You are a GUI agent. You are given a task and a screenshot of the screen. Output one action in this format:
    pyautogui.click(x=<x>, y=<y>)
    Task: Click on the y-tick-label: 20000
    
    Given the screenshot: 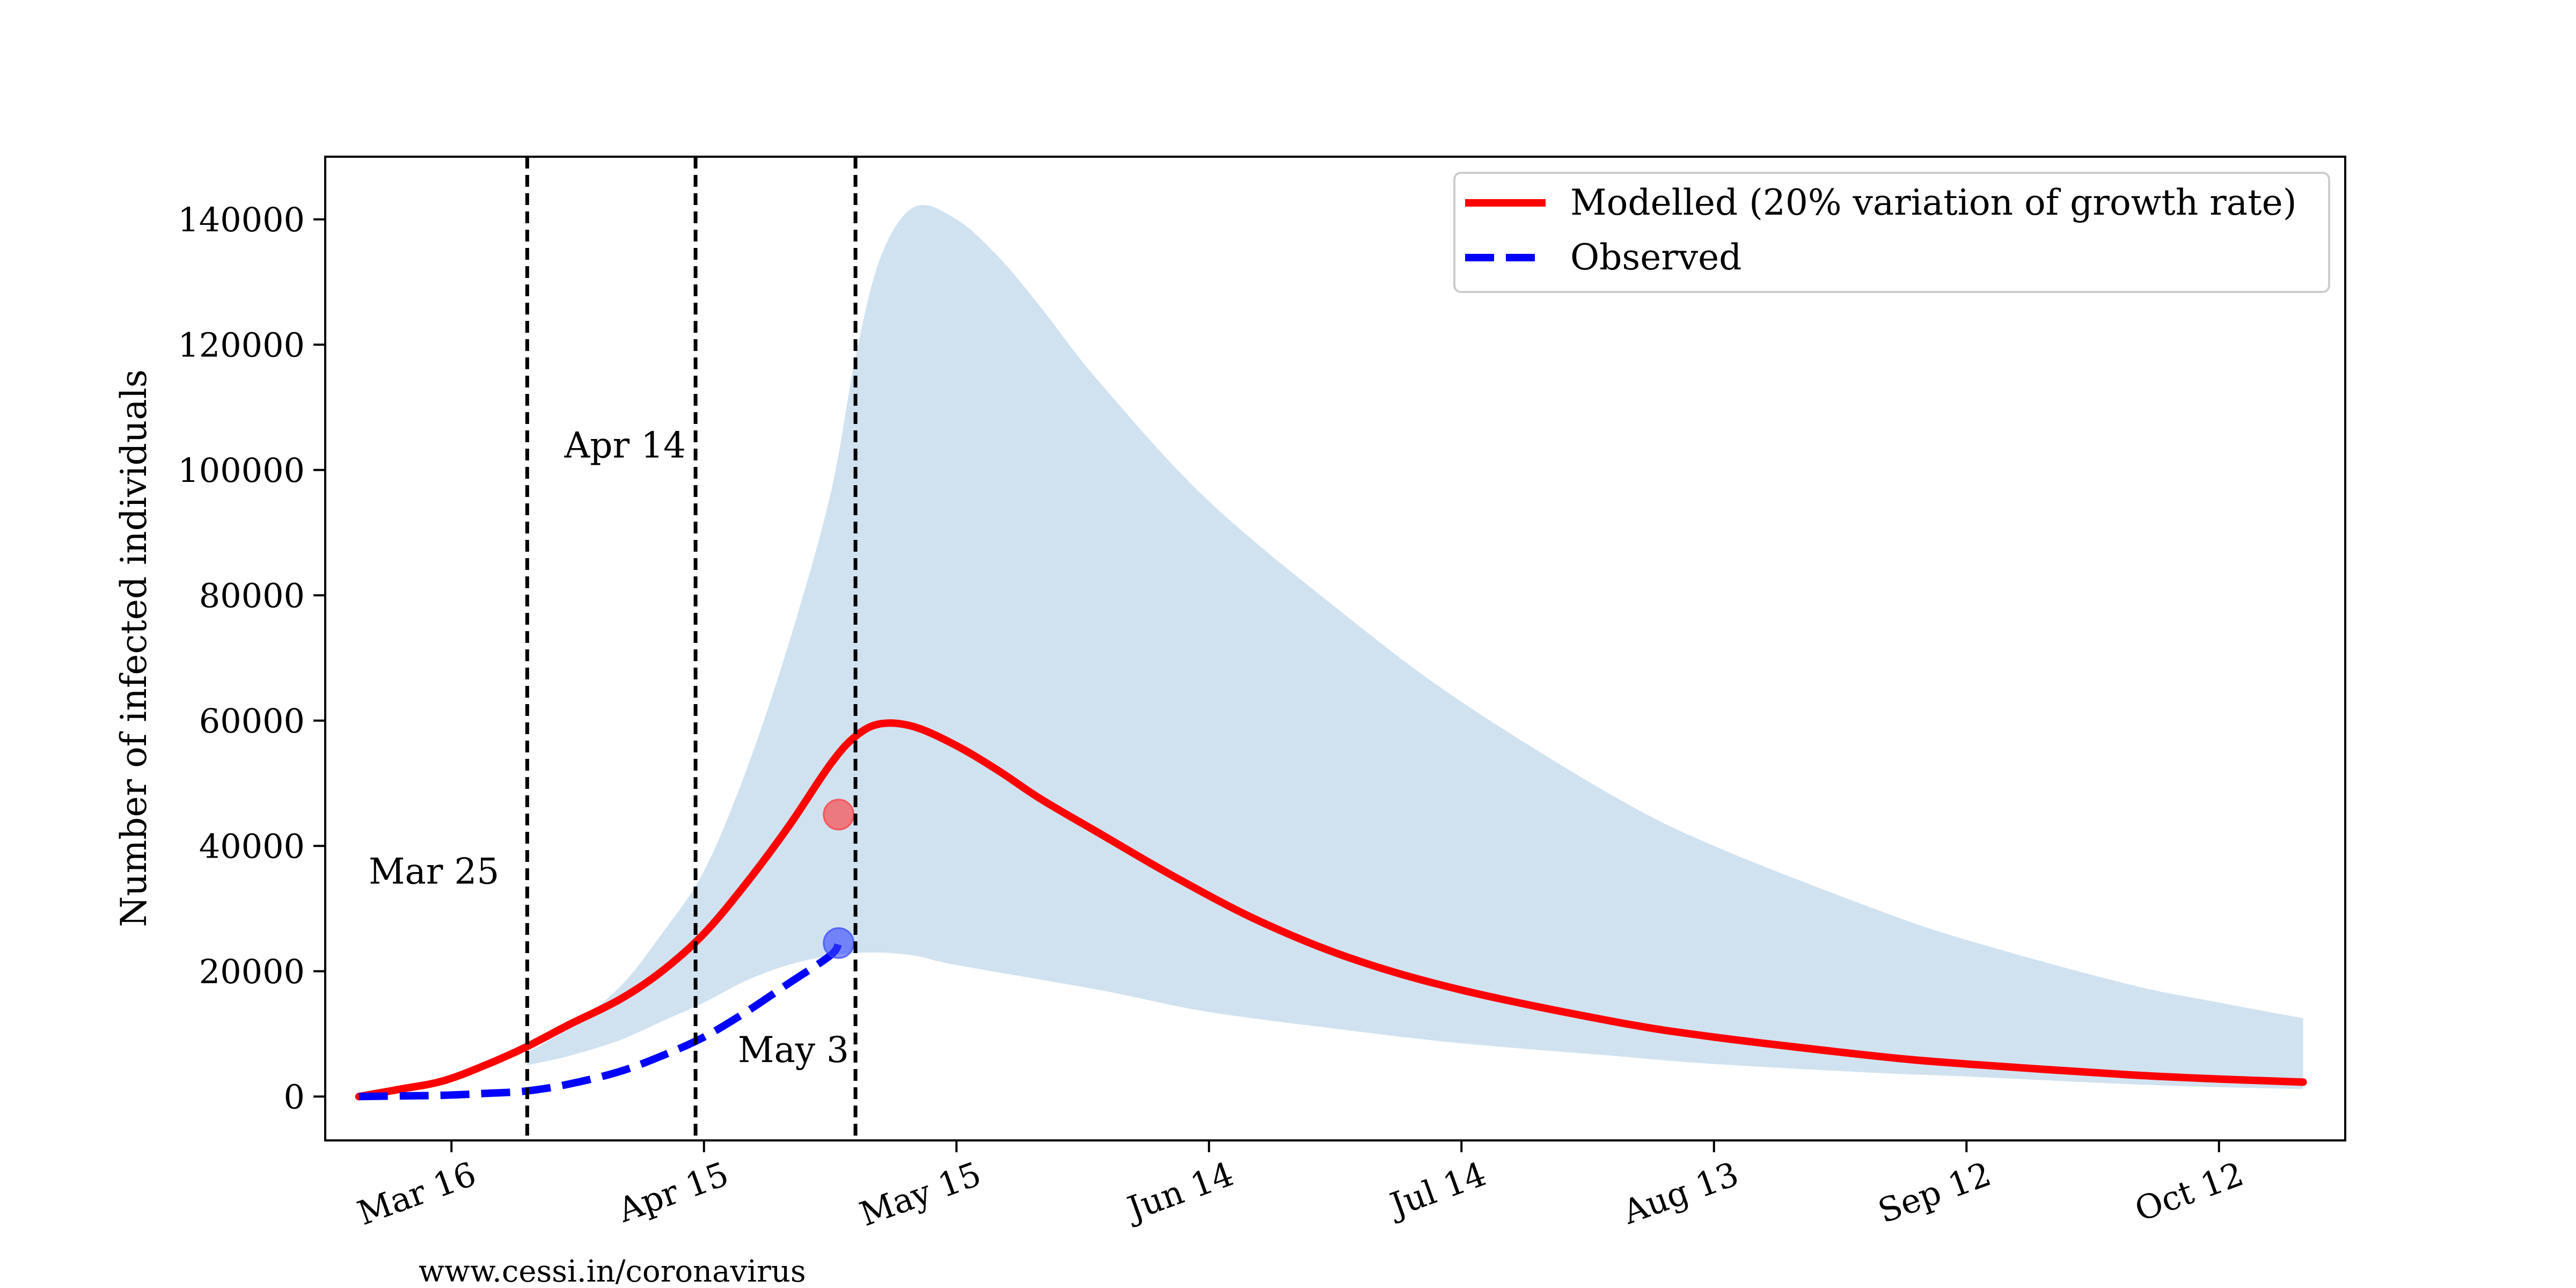 What is the action you would take?
    pyautogui.click(x=252, y=971)
    